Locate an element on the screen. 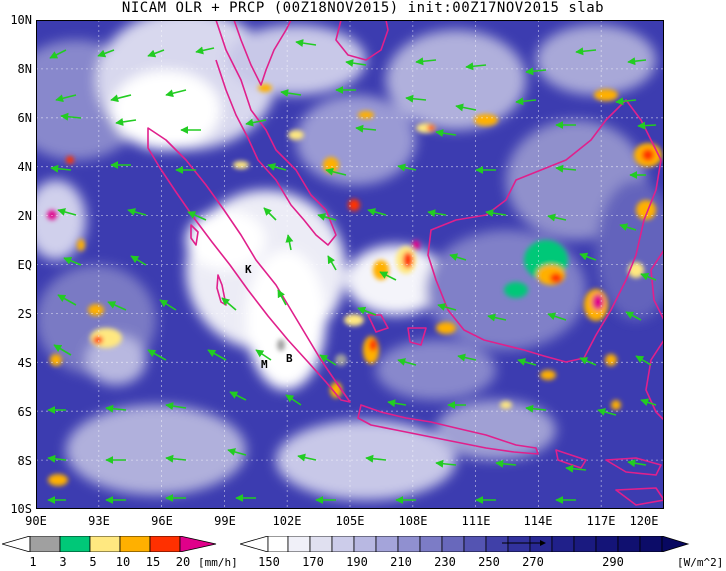  lat-tick: 4S is located at coordinates (24, 363).